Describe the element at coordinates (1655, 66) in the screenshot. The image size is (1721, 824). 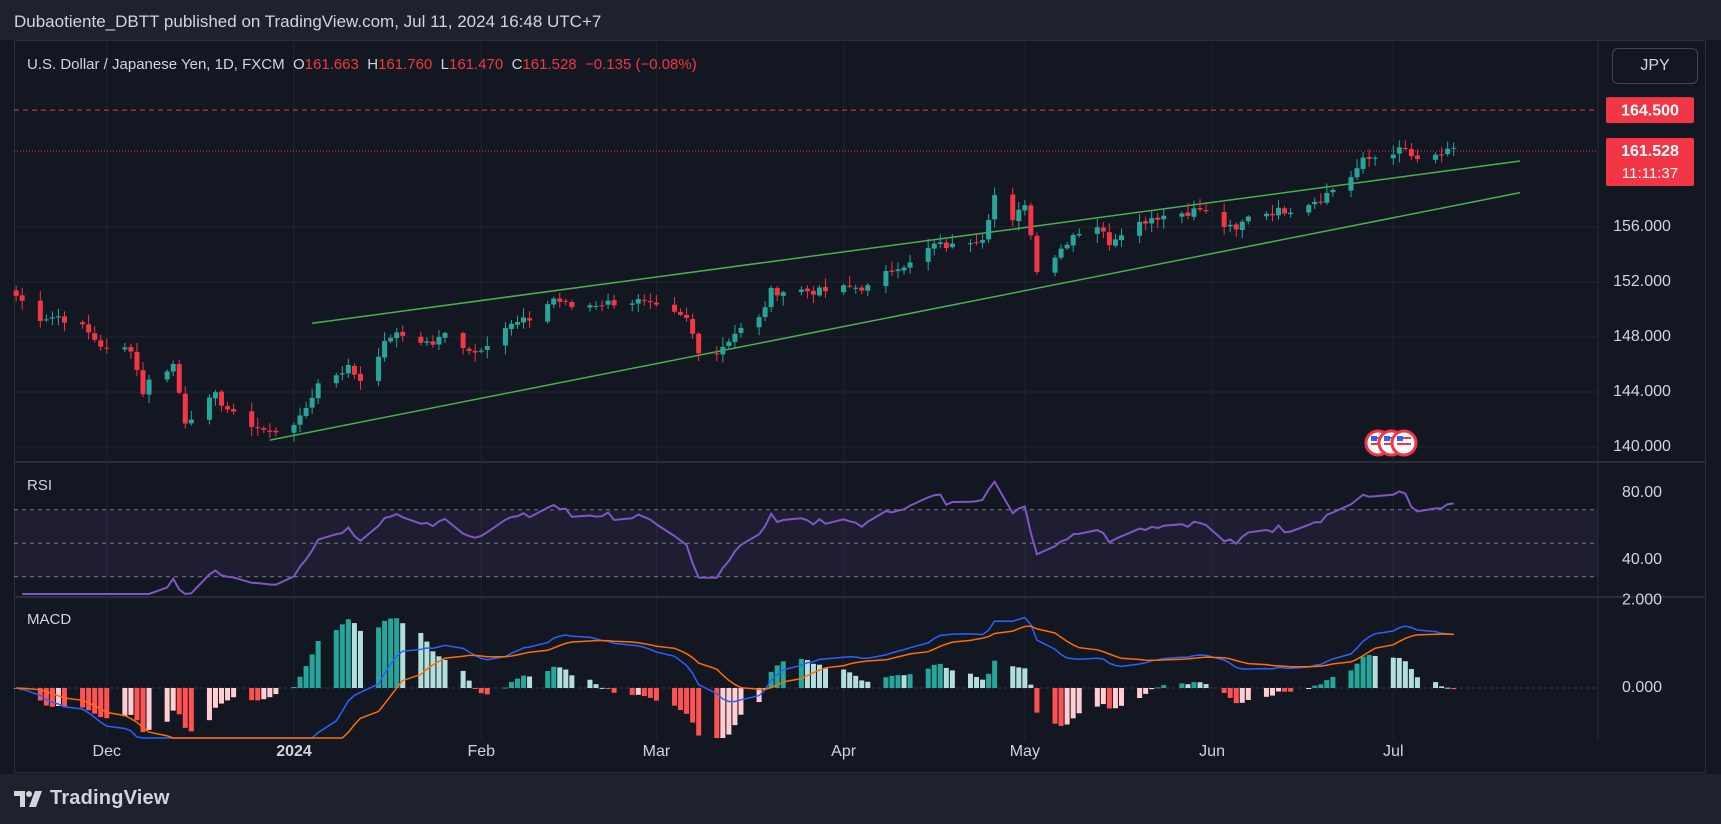
I see `currency-button: JPY` at that location.